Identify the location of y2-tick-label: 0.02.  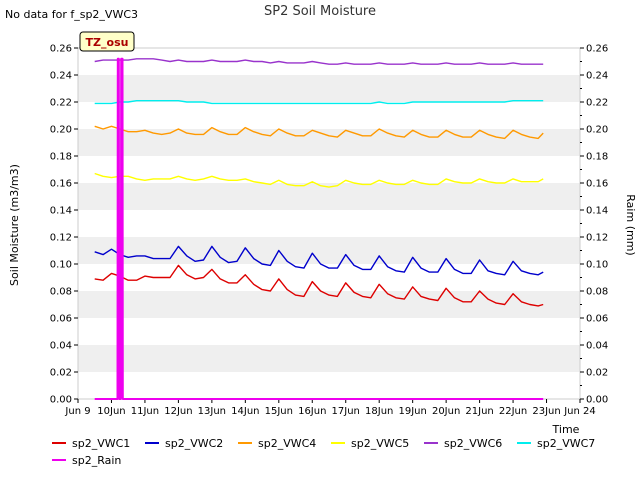
(597, 373).